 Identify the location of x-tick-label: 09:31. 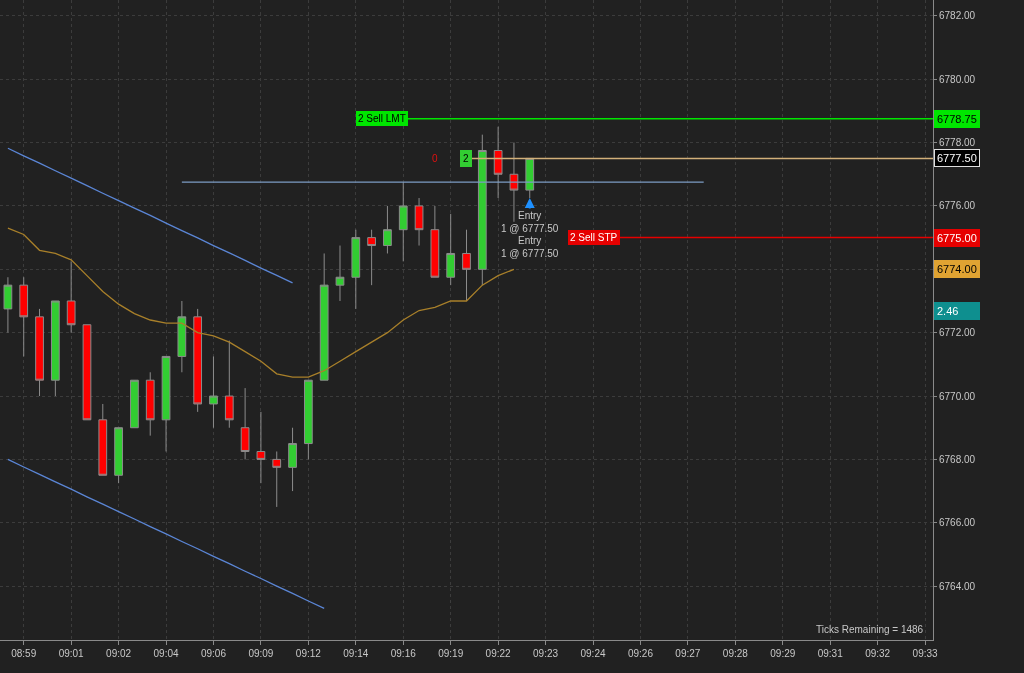
(830, 653).